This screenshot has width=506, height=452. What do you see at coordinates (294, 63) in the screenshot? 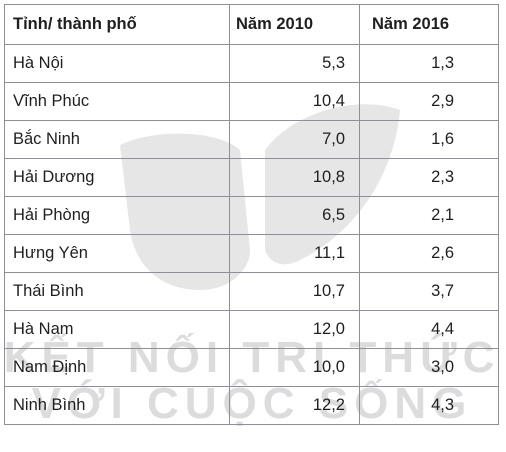
I see `value-2010: 5,3` at bounding box center [294, 63].